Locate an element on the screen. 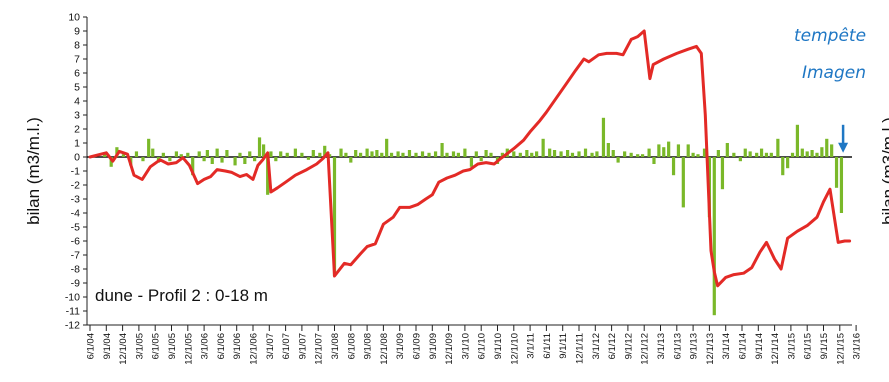  x-tick-label: 12/1/05 is located at coordinates (188, 349).